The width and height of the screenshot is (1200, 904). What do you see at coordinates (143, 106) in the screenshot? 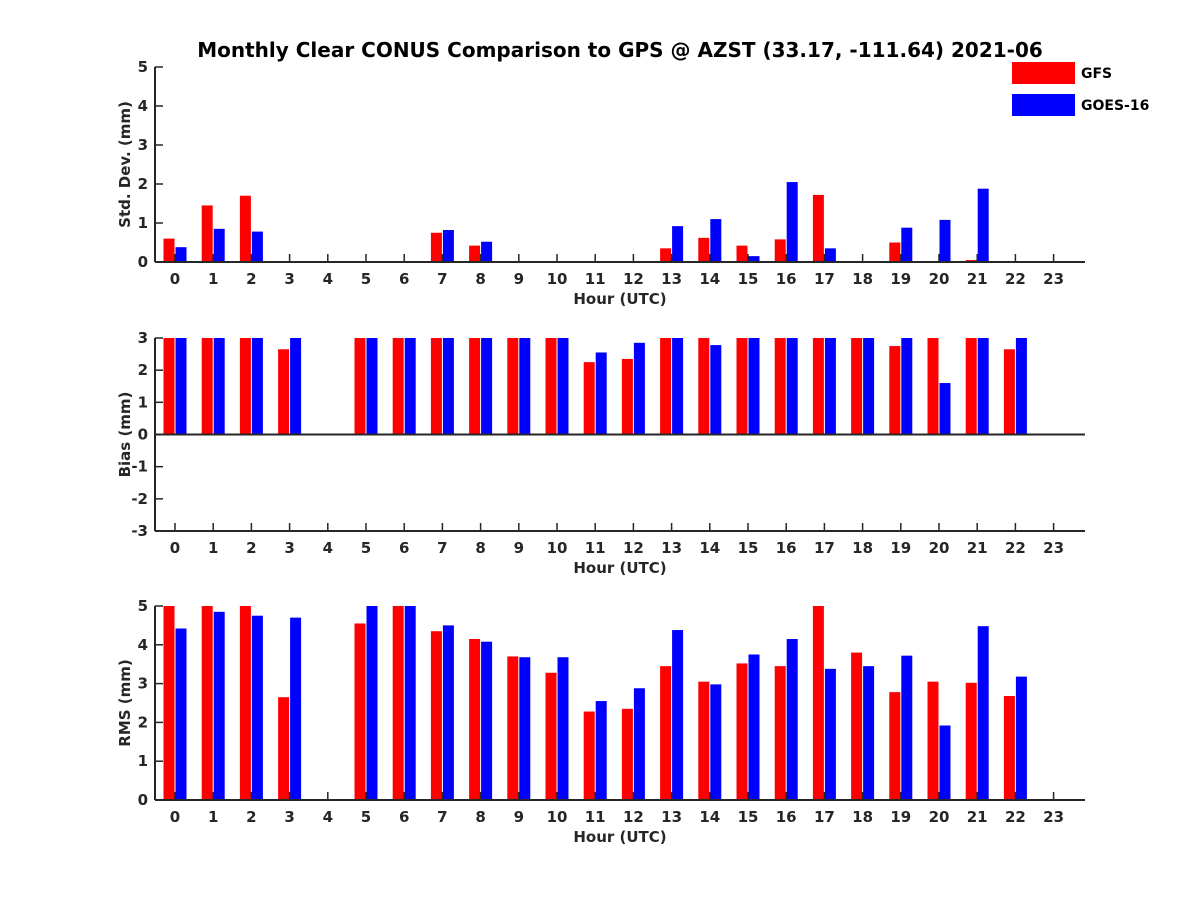
I see `y-tick-label: 4` at bounding box center [143, 106].